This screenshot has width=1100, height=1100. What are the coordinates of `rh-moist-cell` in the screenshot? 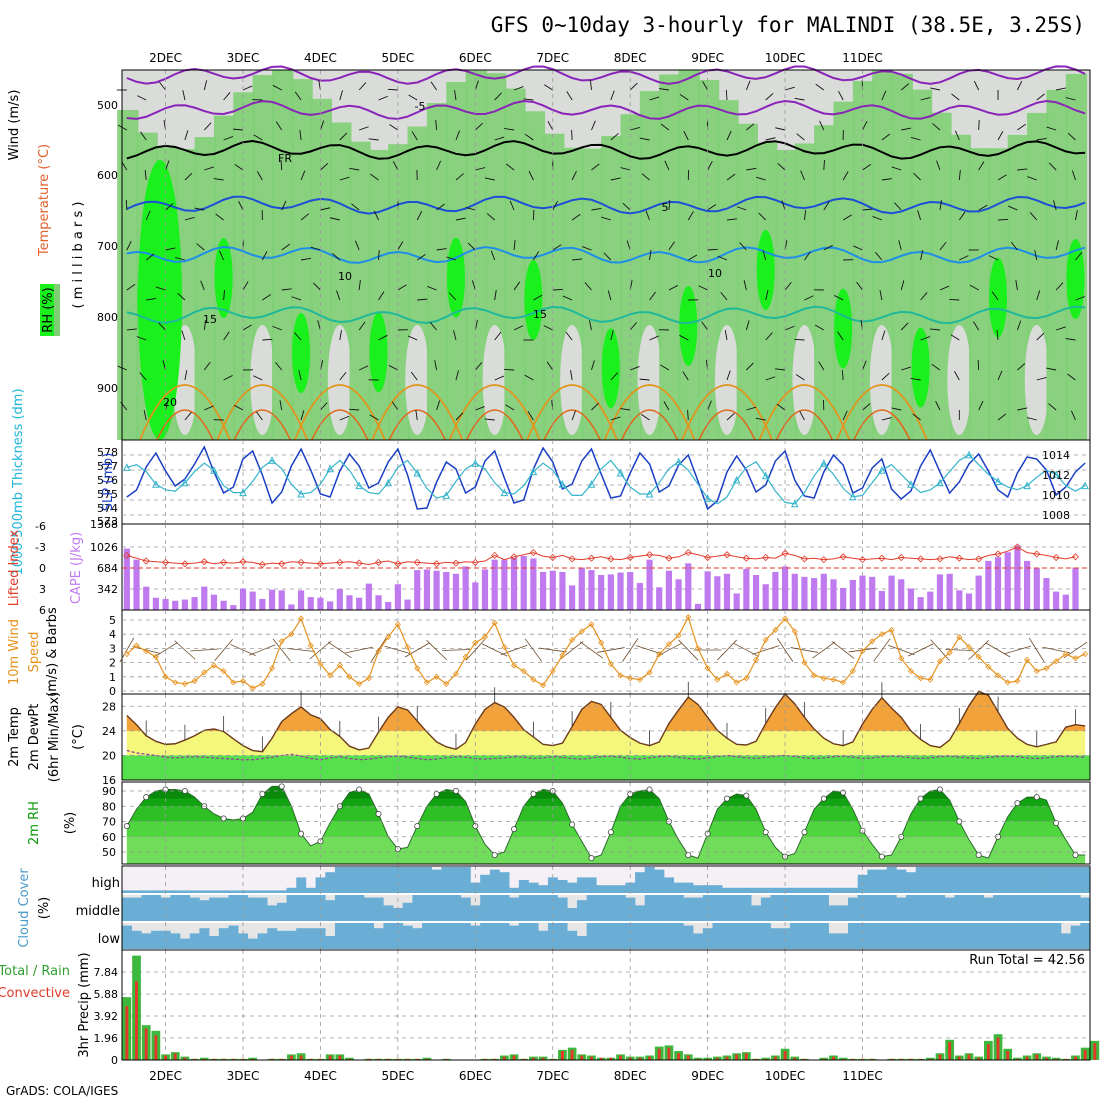 It's located at (301, 353).